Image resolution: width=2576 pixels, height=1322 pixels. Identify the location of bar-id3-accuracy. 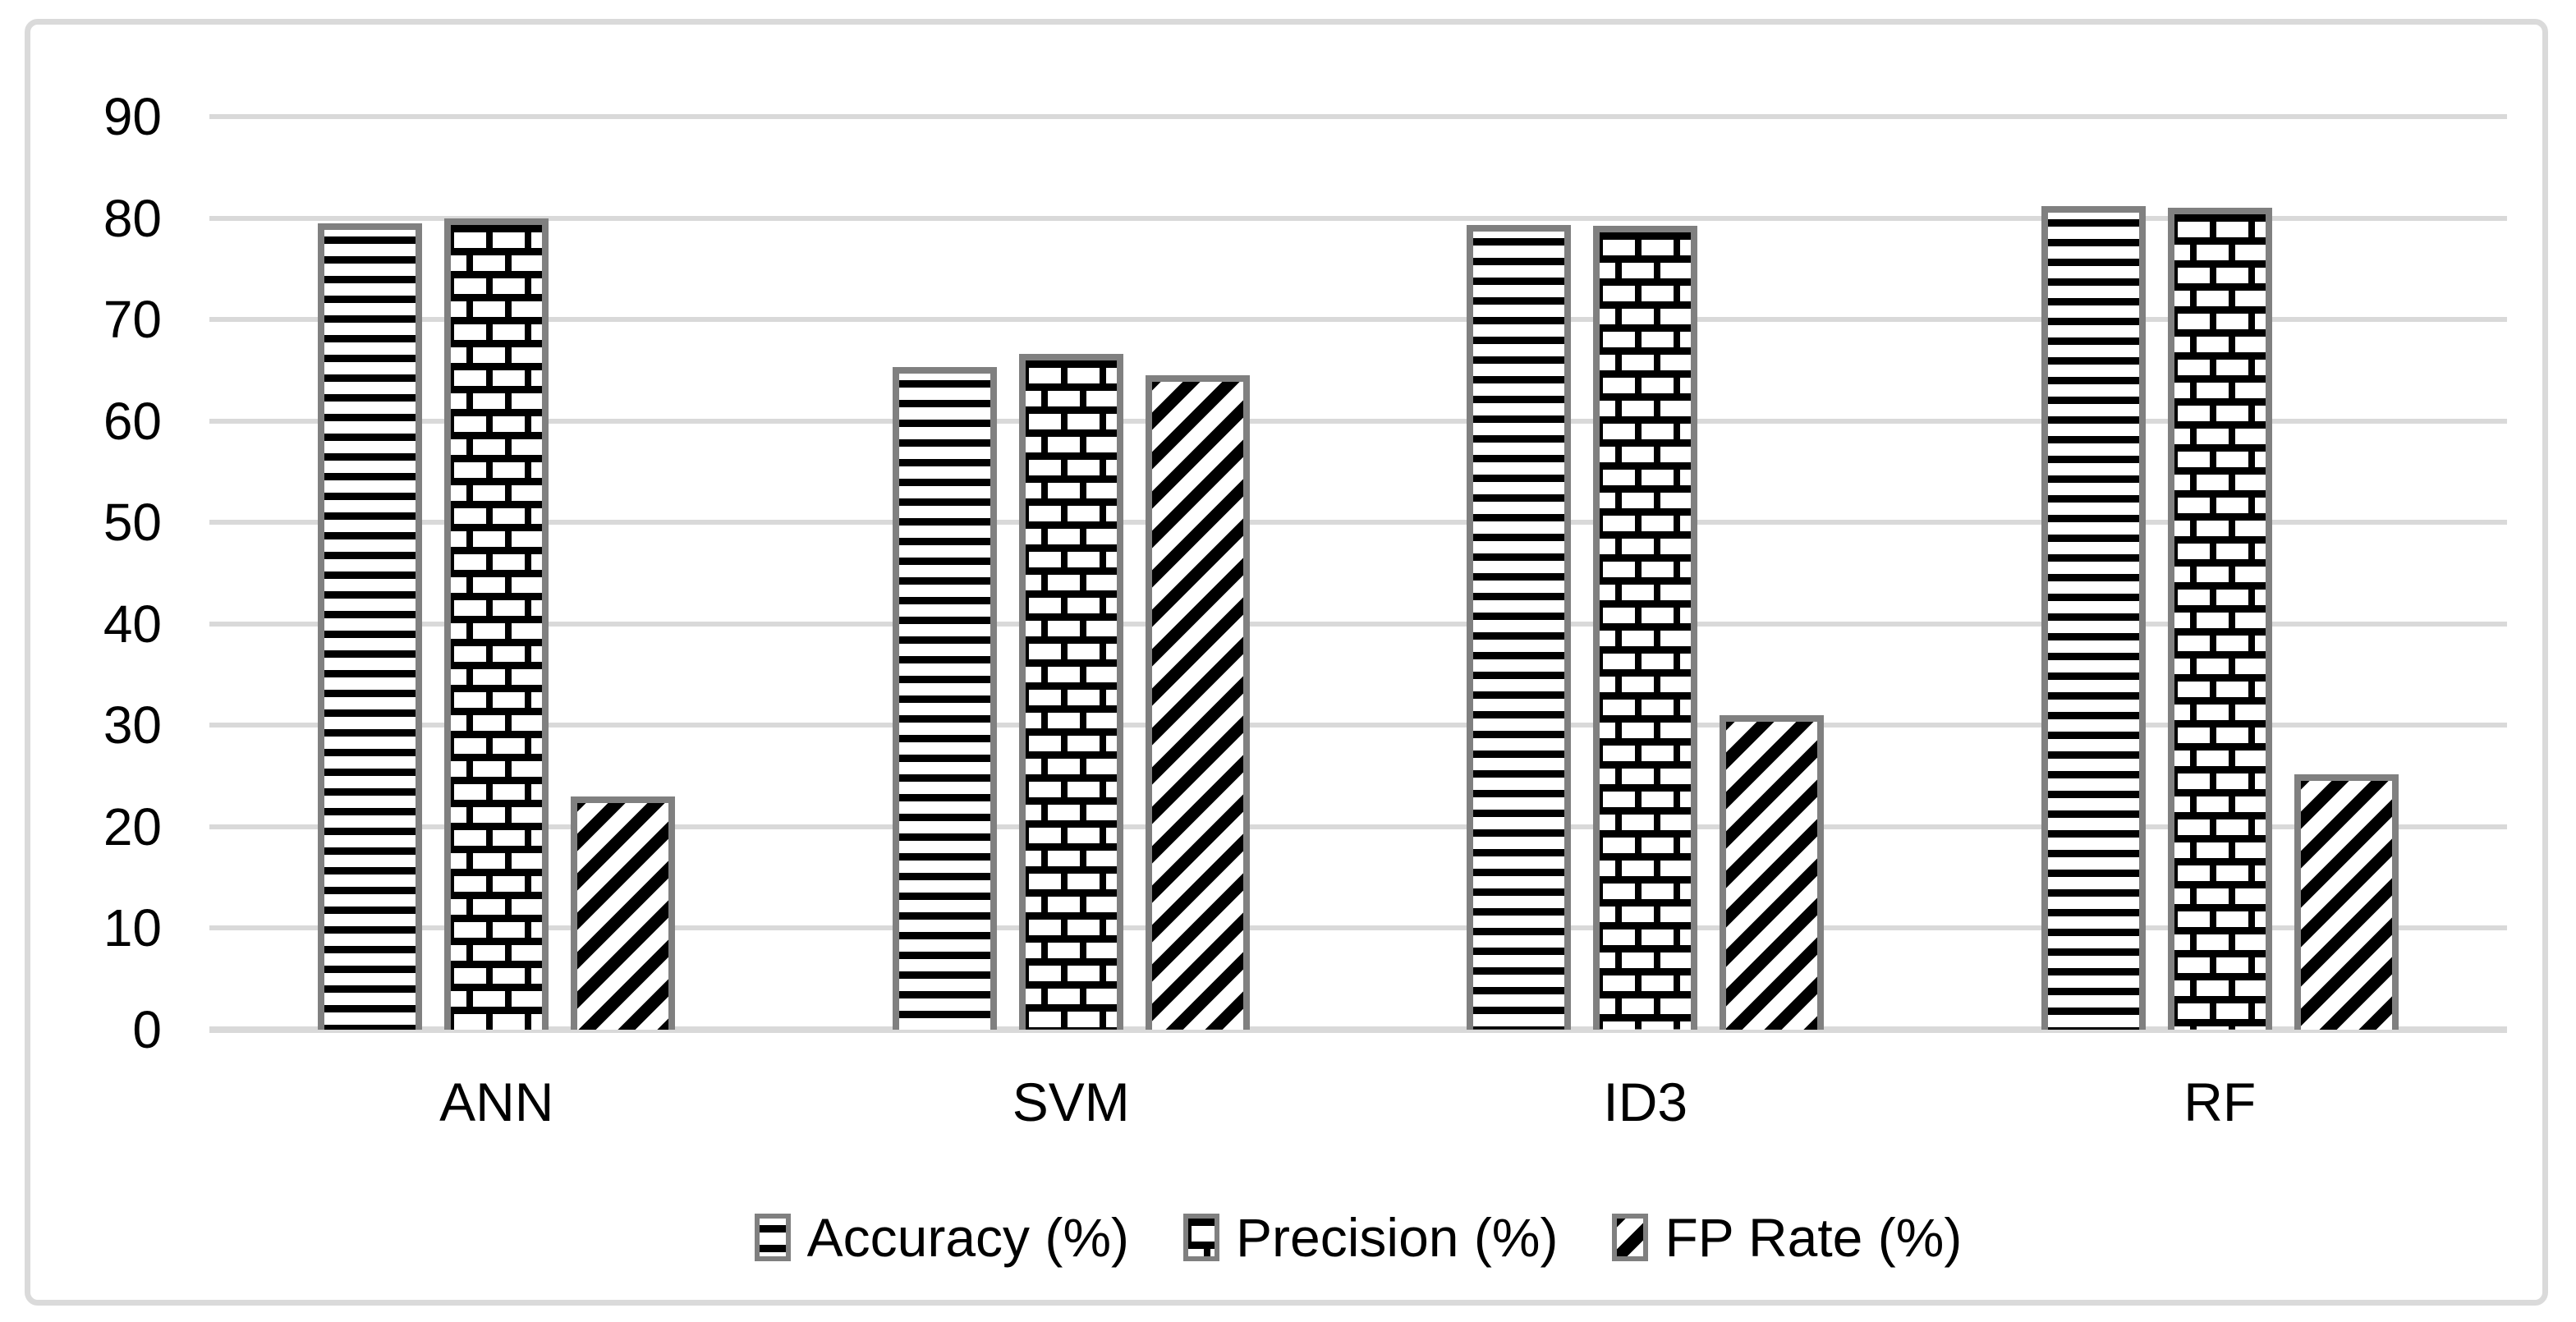
(1519, 627).